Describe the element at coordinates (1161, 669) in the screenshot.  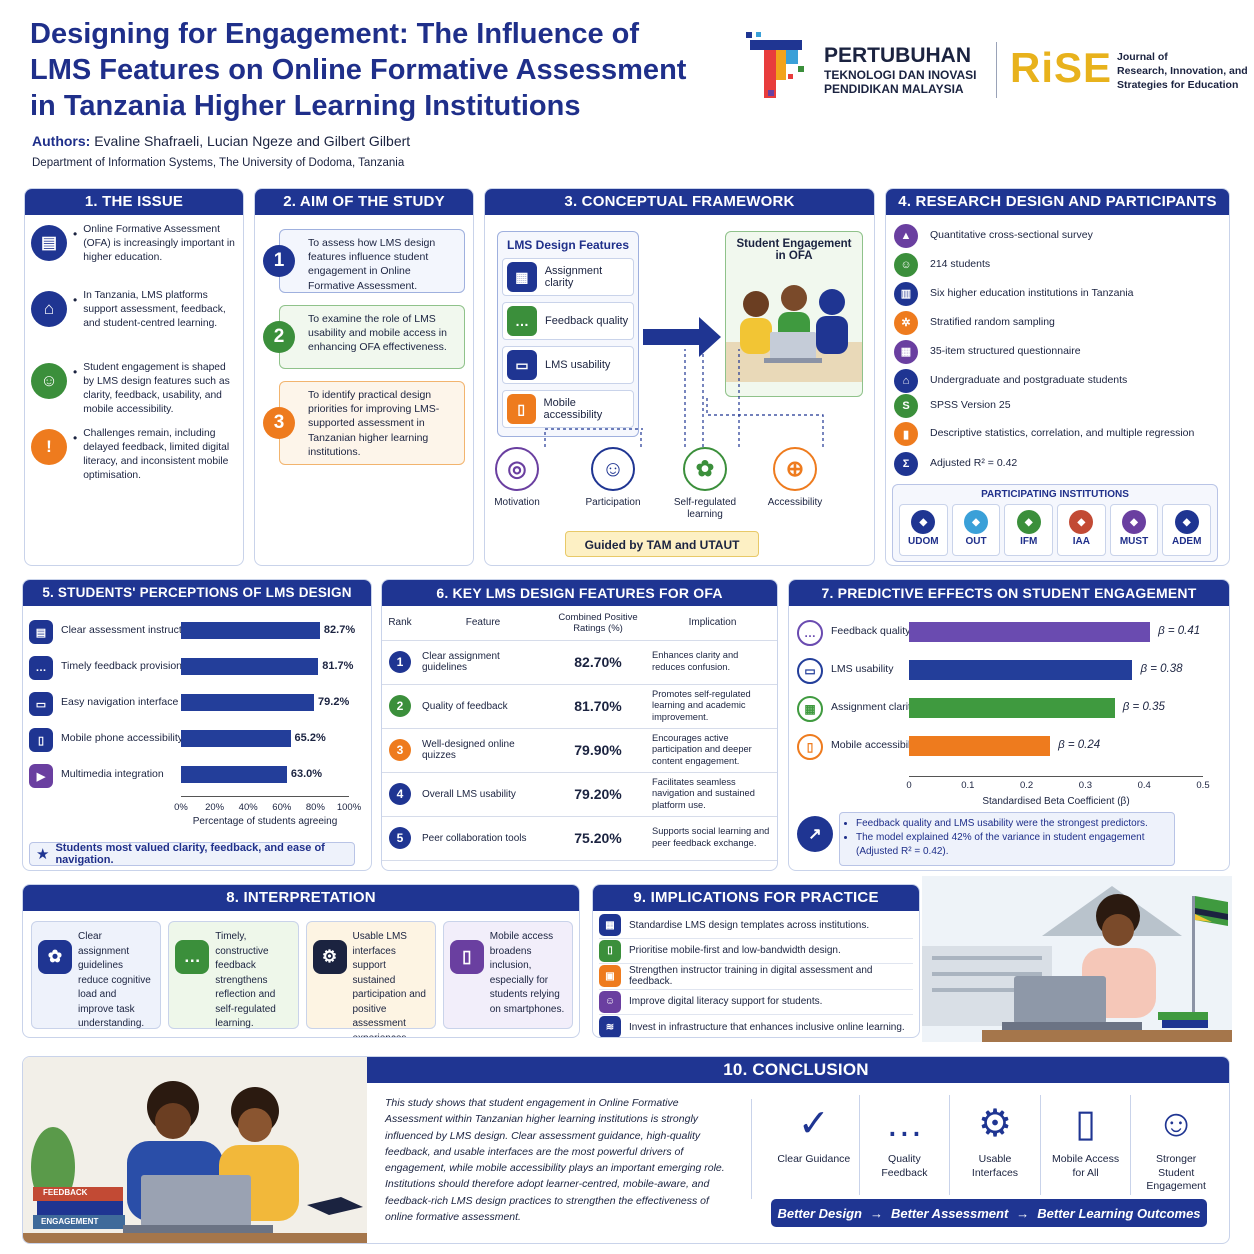
I see `beta-value-label: β = 0.38` at that location.